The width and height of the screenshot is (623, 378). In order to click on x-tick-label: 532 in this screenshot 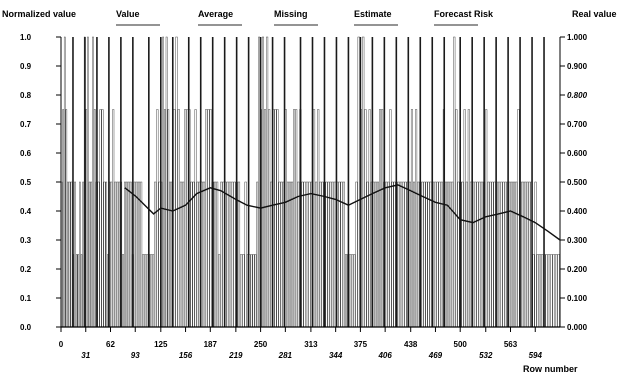, I will do `click(486, 355)`.